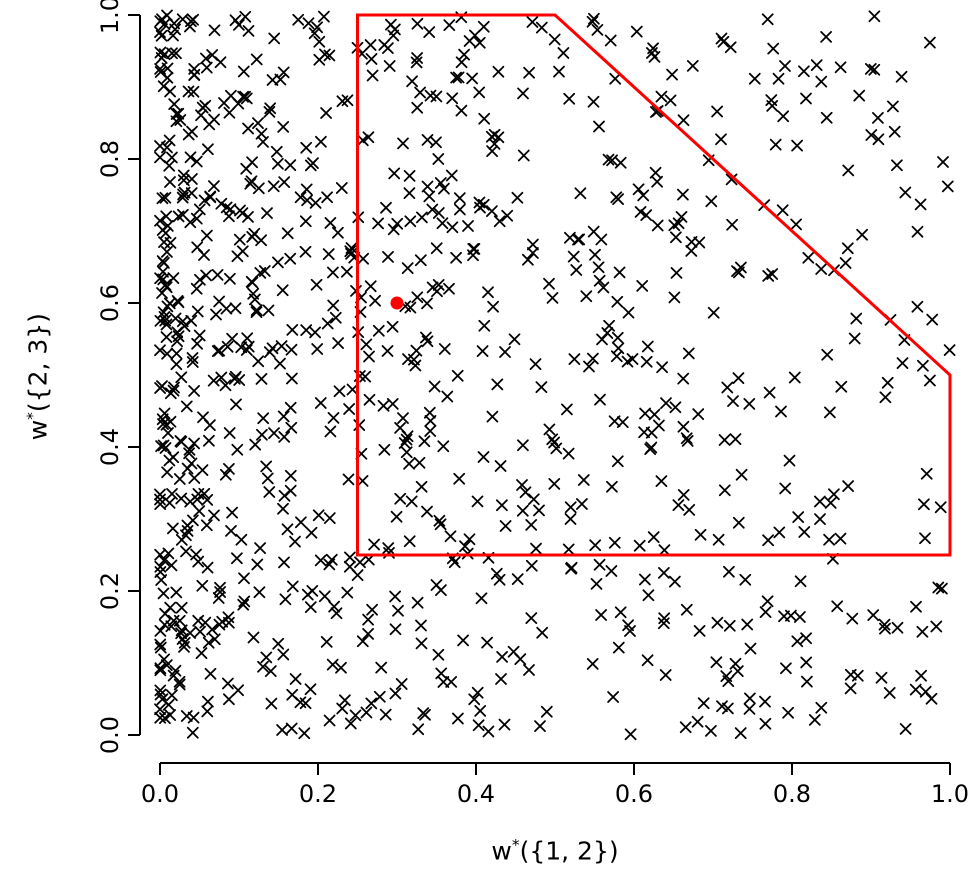 The height and width of the screenshot is (876, 970). I want to click on x-axis-title-rest: ({1, 2}), so click(569, 851).